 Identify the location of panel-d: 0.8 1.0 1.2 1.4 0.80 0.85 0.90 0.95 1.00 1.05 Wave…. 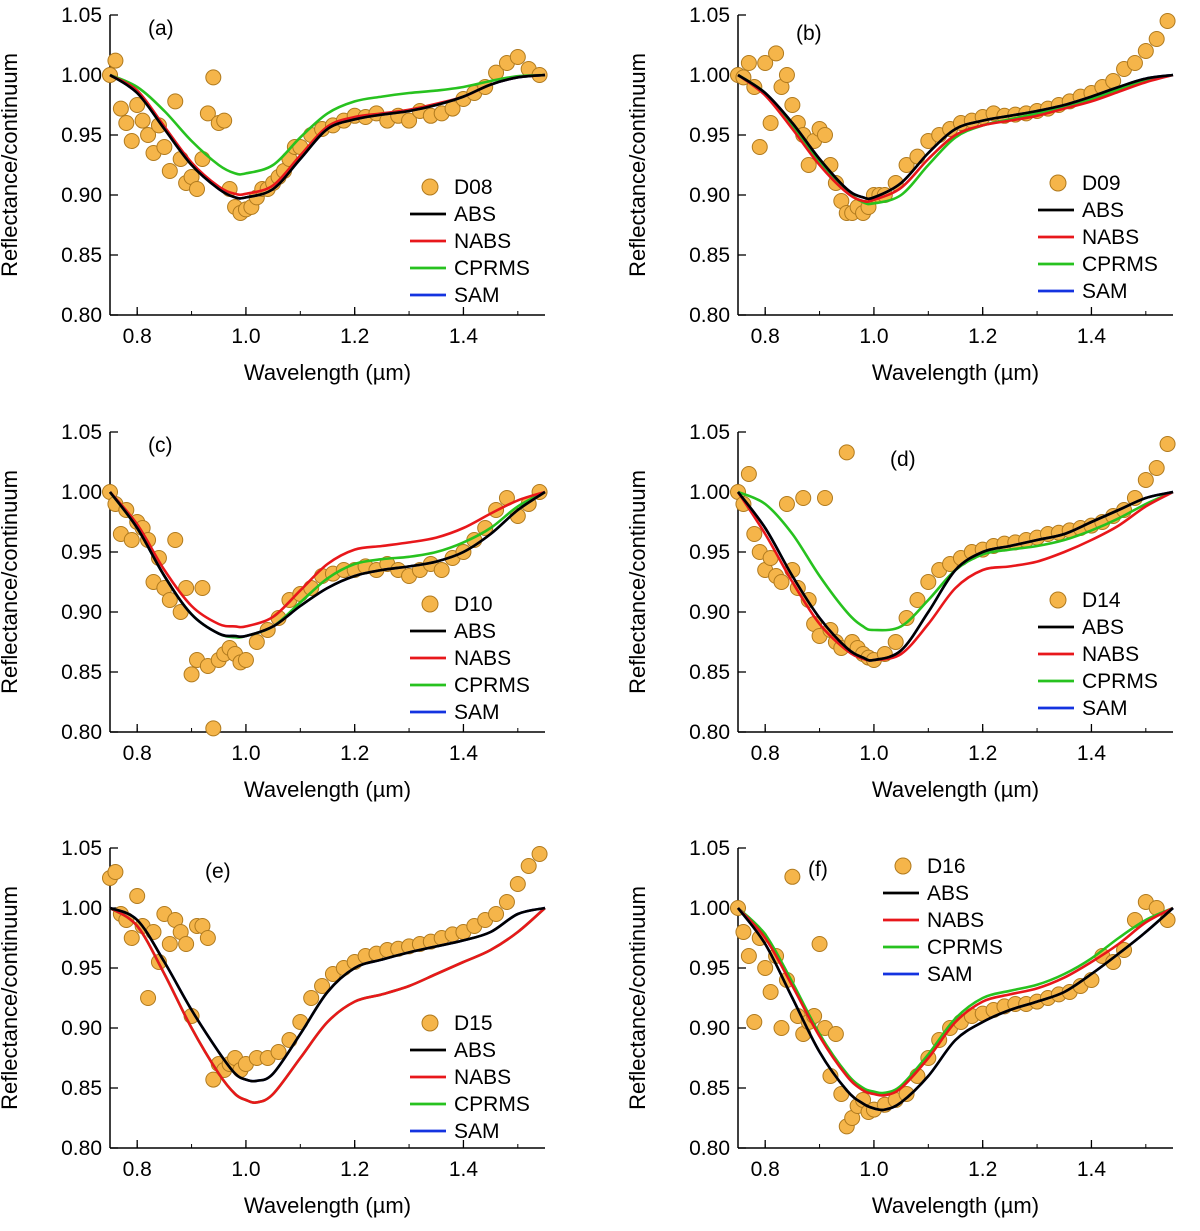
(900, 611).